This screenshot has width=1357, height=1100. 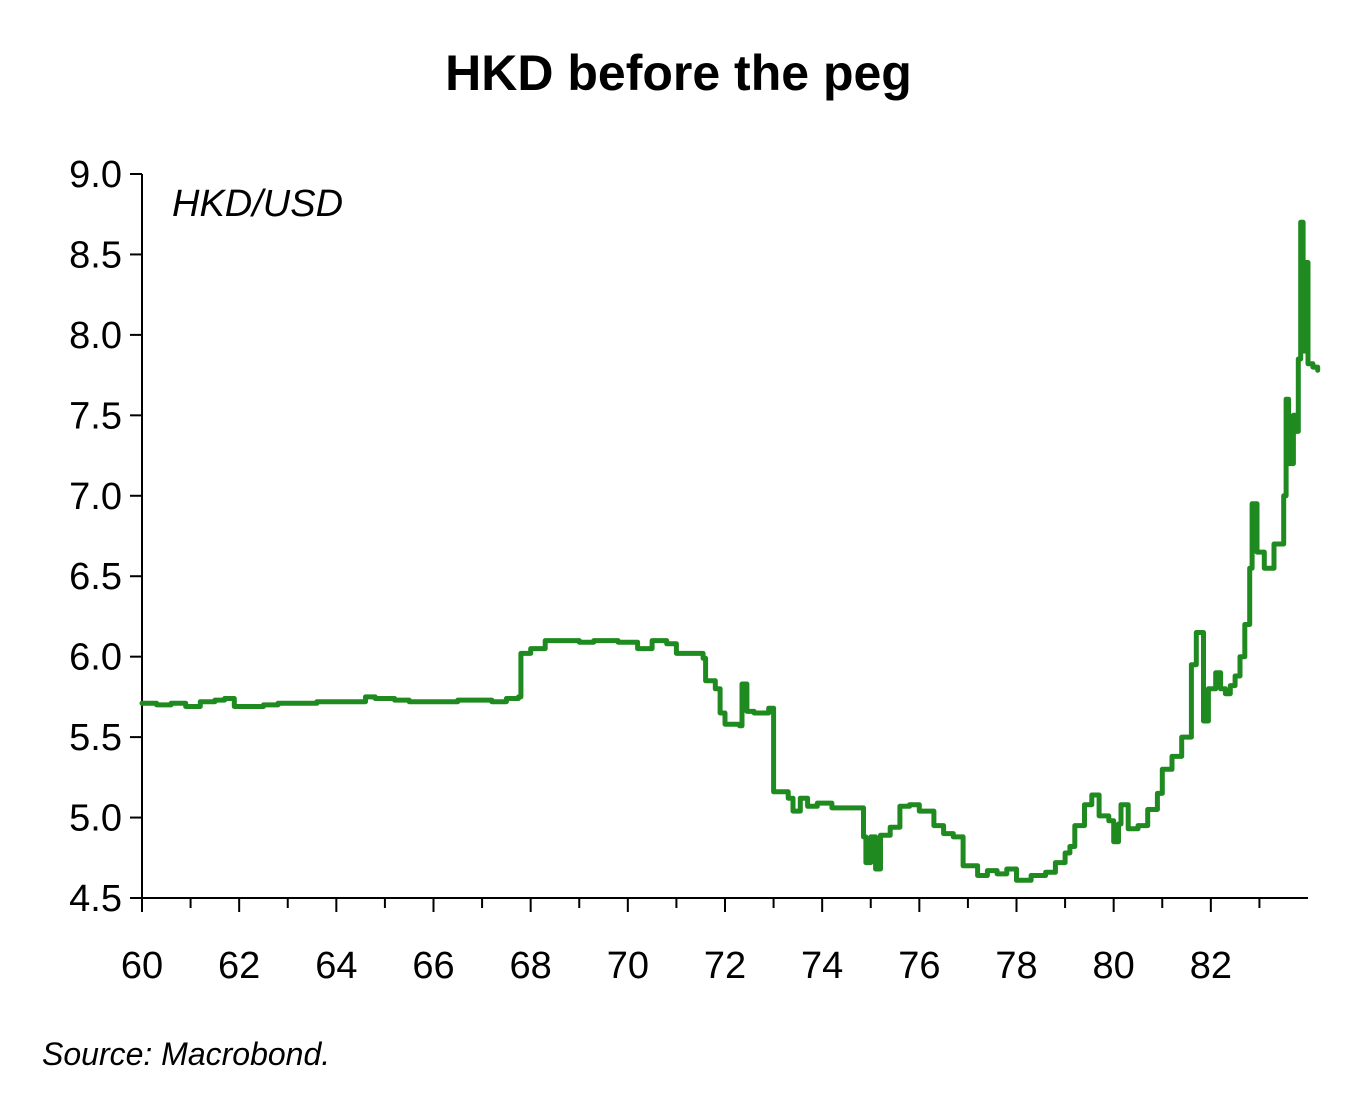 What do you see at coordinates (336, 966) in the screenshot?
I see `x-tick-label: 64` at bounding box center [336, 966].